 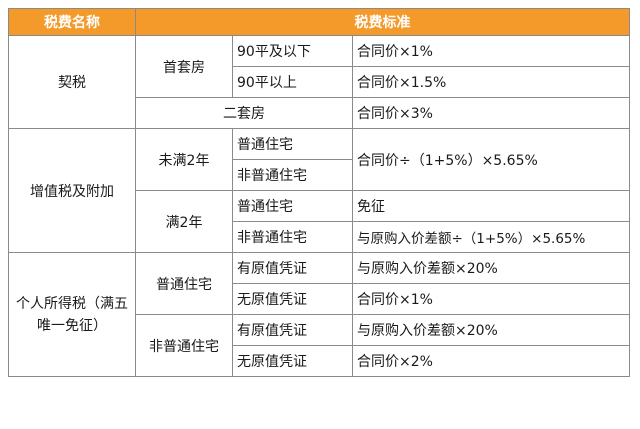 I want to click on vat-over-2y-normal: 普通住宅, so click(x=292, y=206).